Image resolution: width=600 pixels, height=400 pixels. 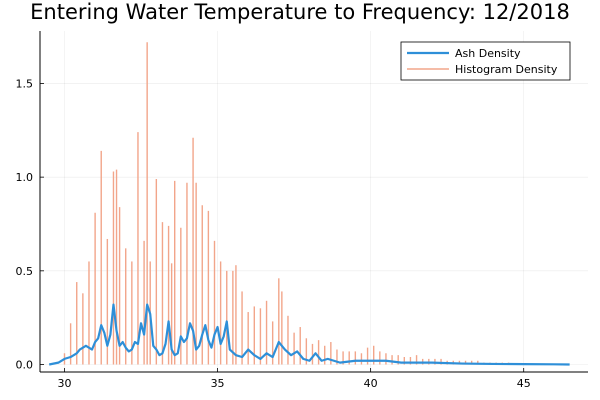 I want to click on y-tick-label: 1.0, so click(x=25, y=177).